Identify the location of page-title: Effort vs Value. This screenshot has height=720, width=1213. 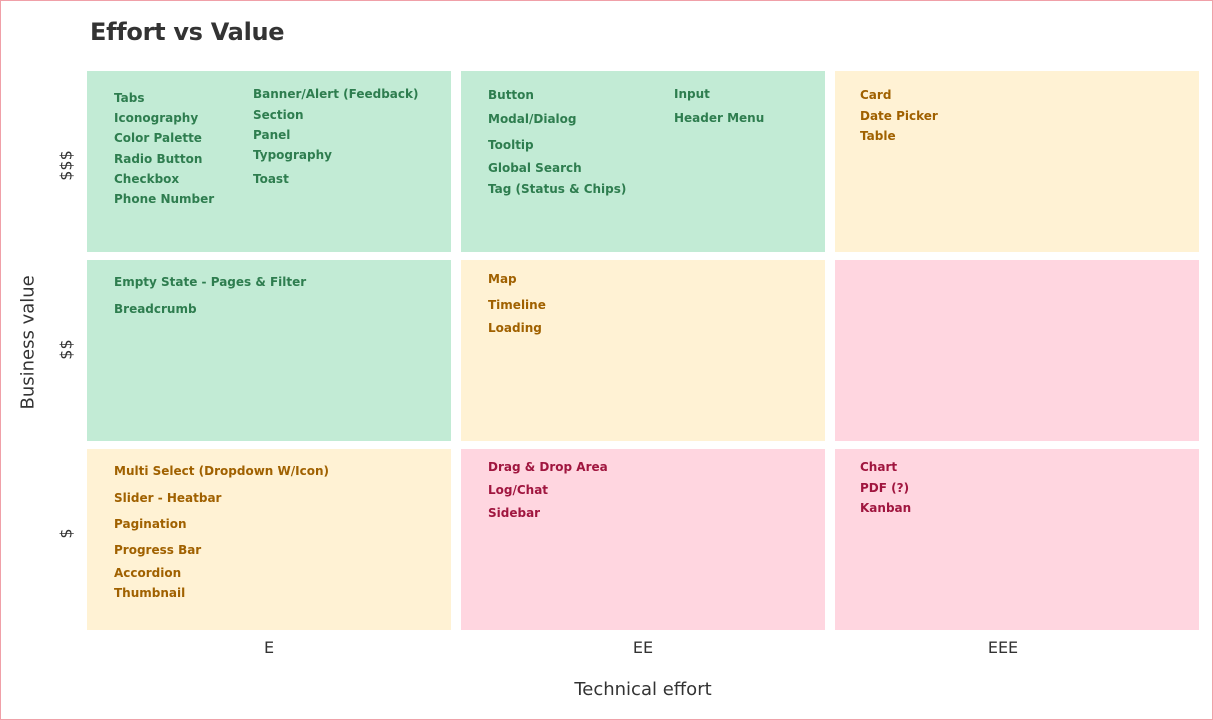
(187, 32).